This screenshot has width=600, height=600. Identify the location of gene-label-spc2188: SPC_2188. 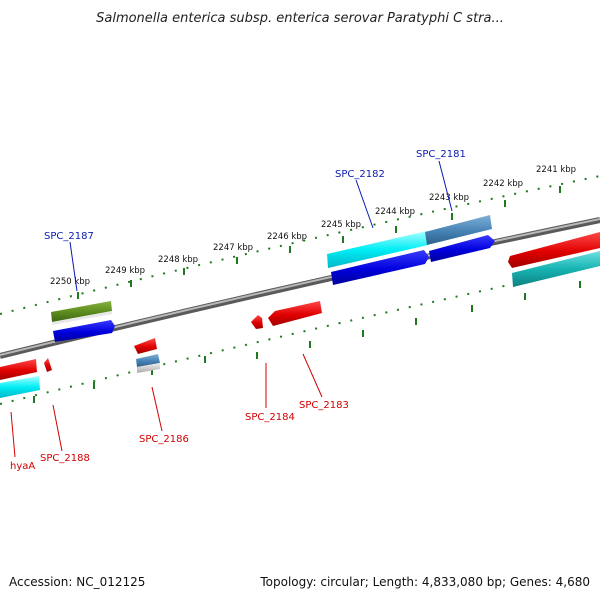
(65, 458).